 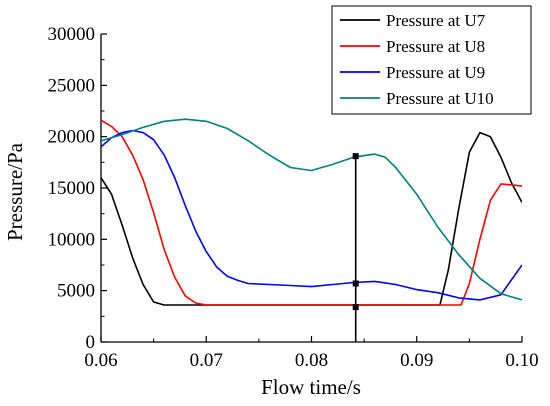 I want to click on x-tick-label: 0.06, so click(x=100, y=360).